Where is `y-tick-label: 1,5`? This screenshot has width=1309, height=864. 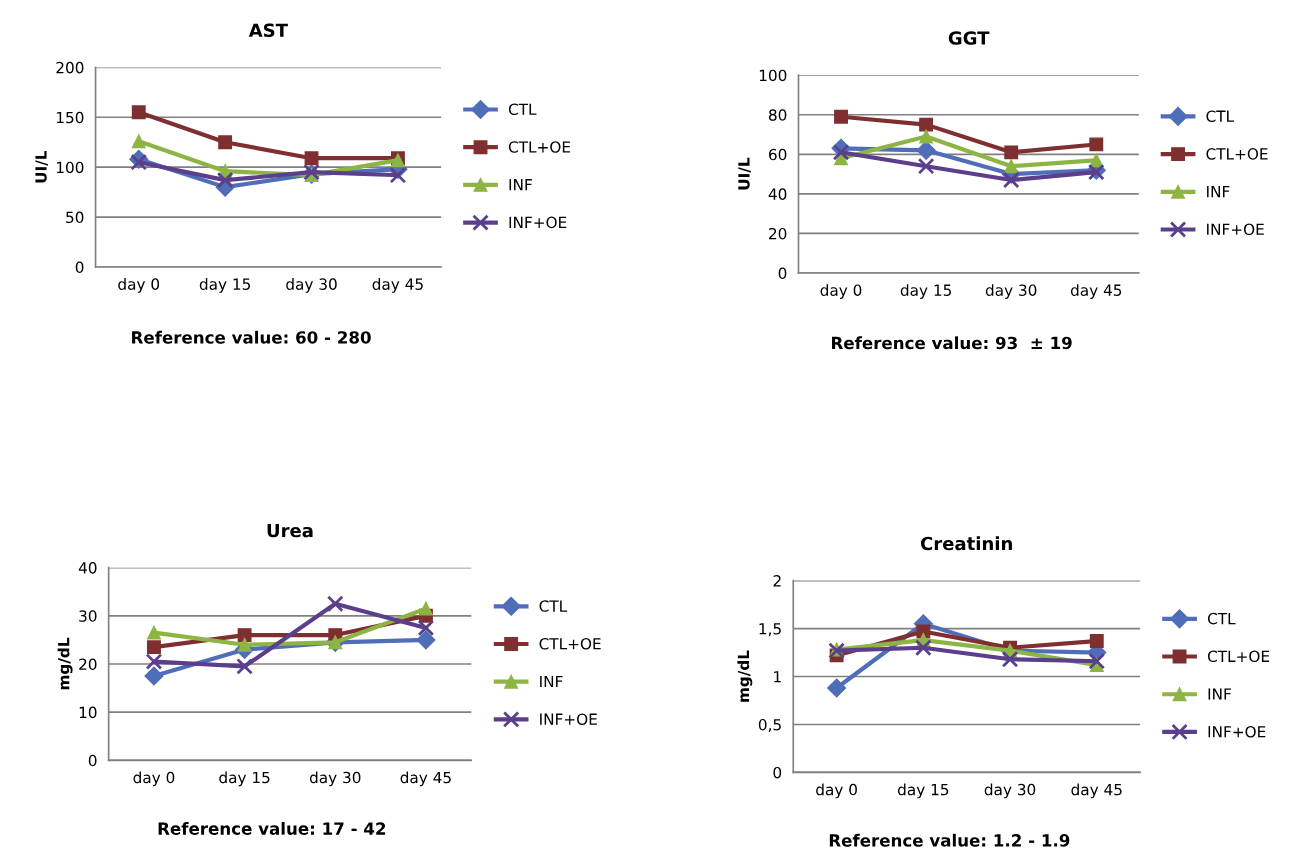
y-tick-label: 1,5 is located at coordinates (770, 630).